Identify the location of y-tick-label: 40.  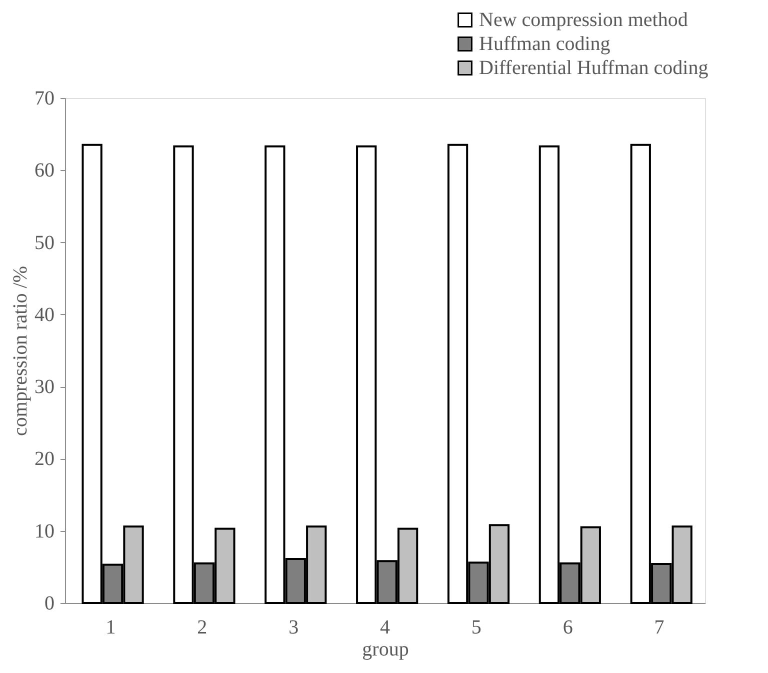
(44, 315).